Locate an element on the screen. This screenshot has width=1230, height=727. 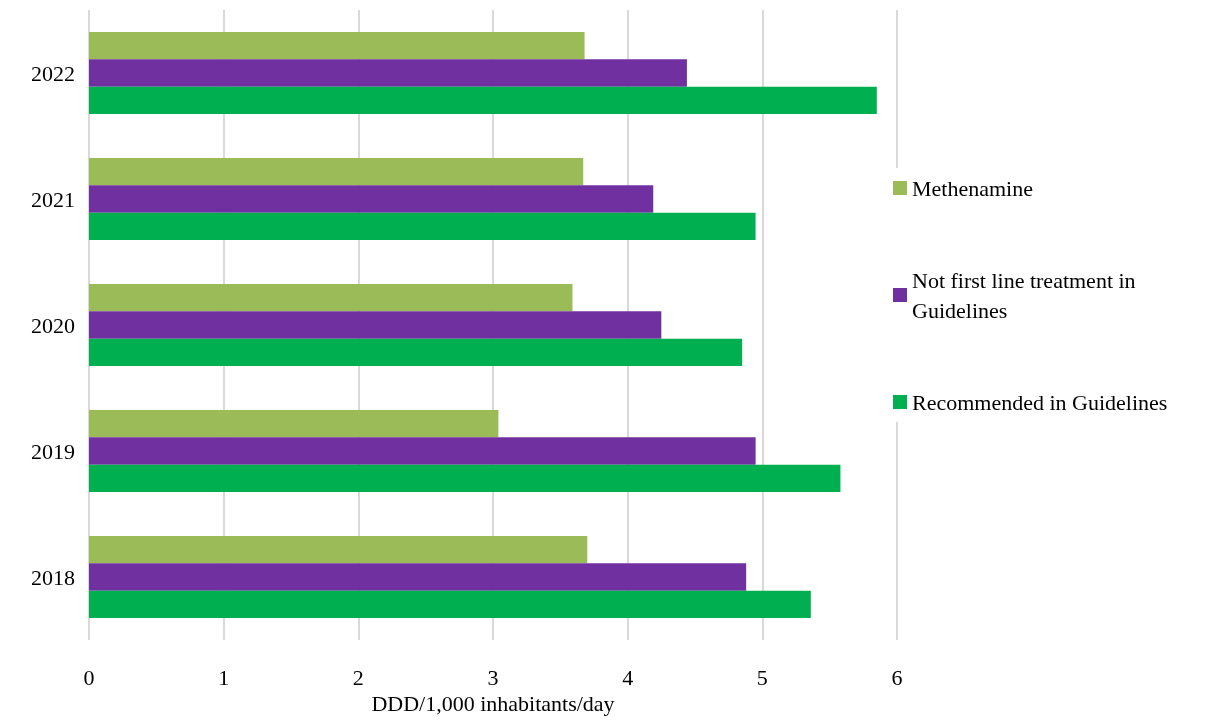
y-tick-label: 2021 is located at coordinates (53, 199).